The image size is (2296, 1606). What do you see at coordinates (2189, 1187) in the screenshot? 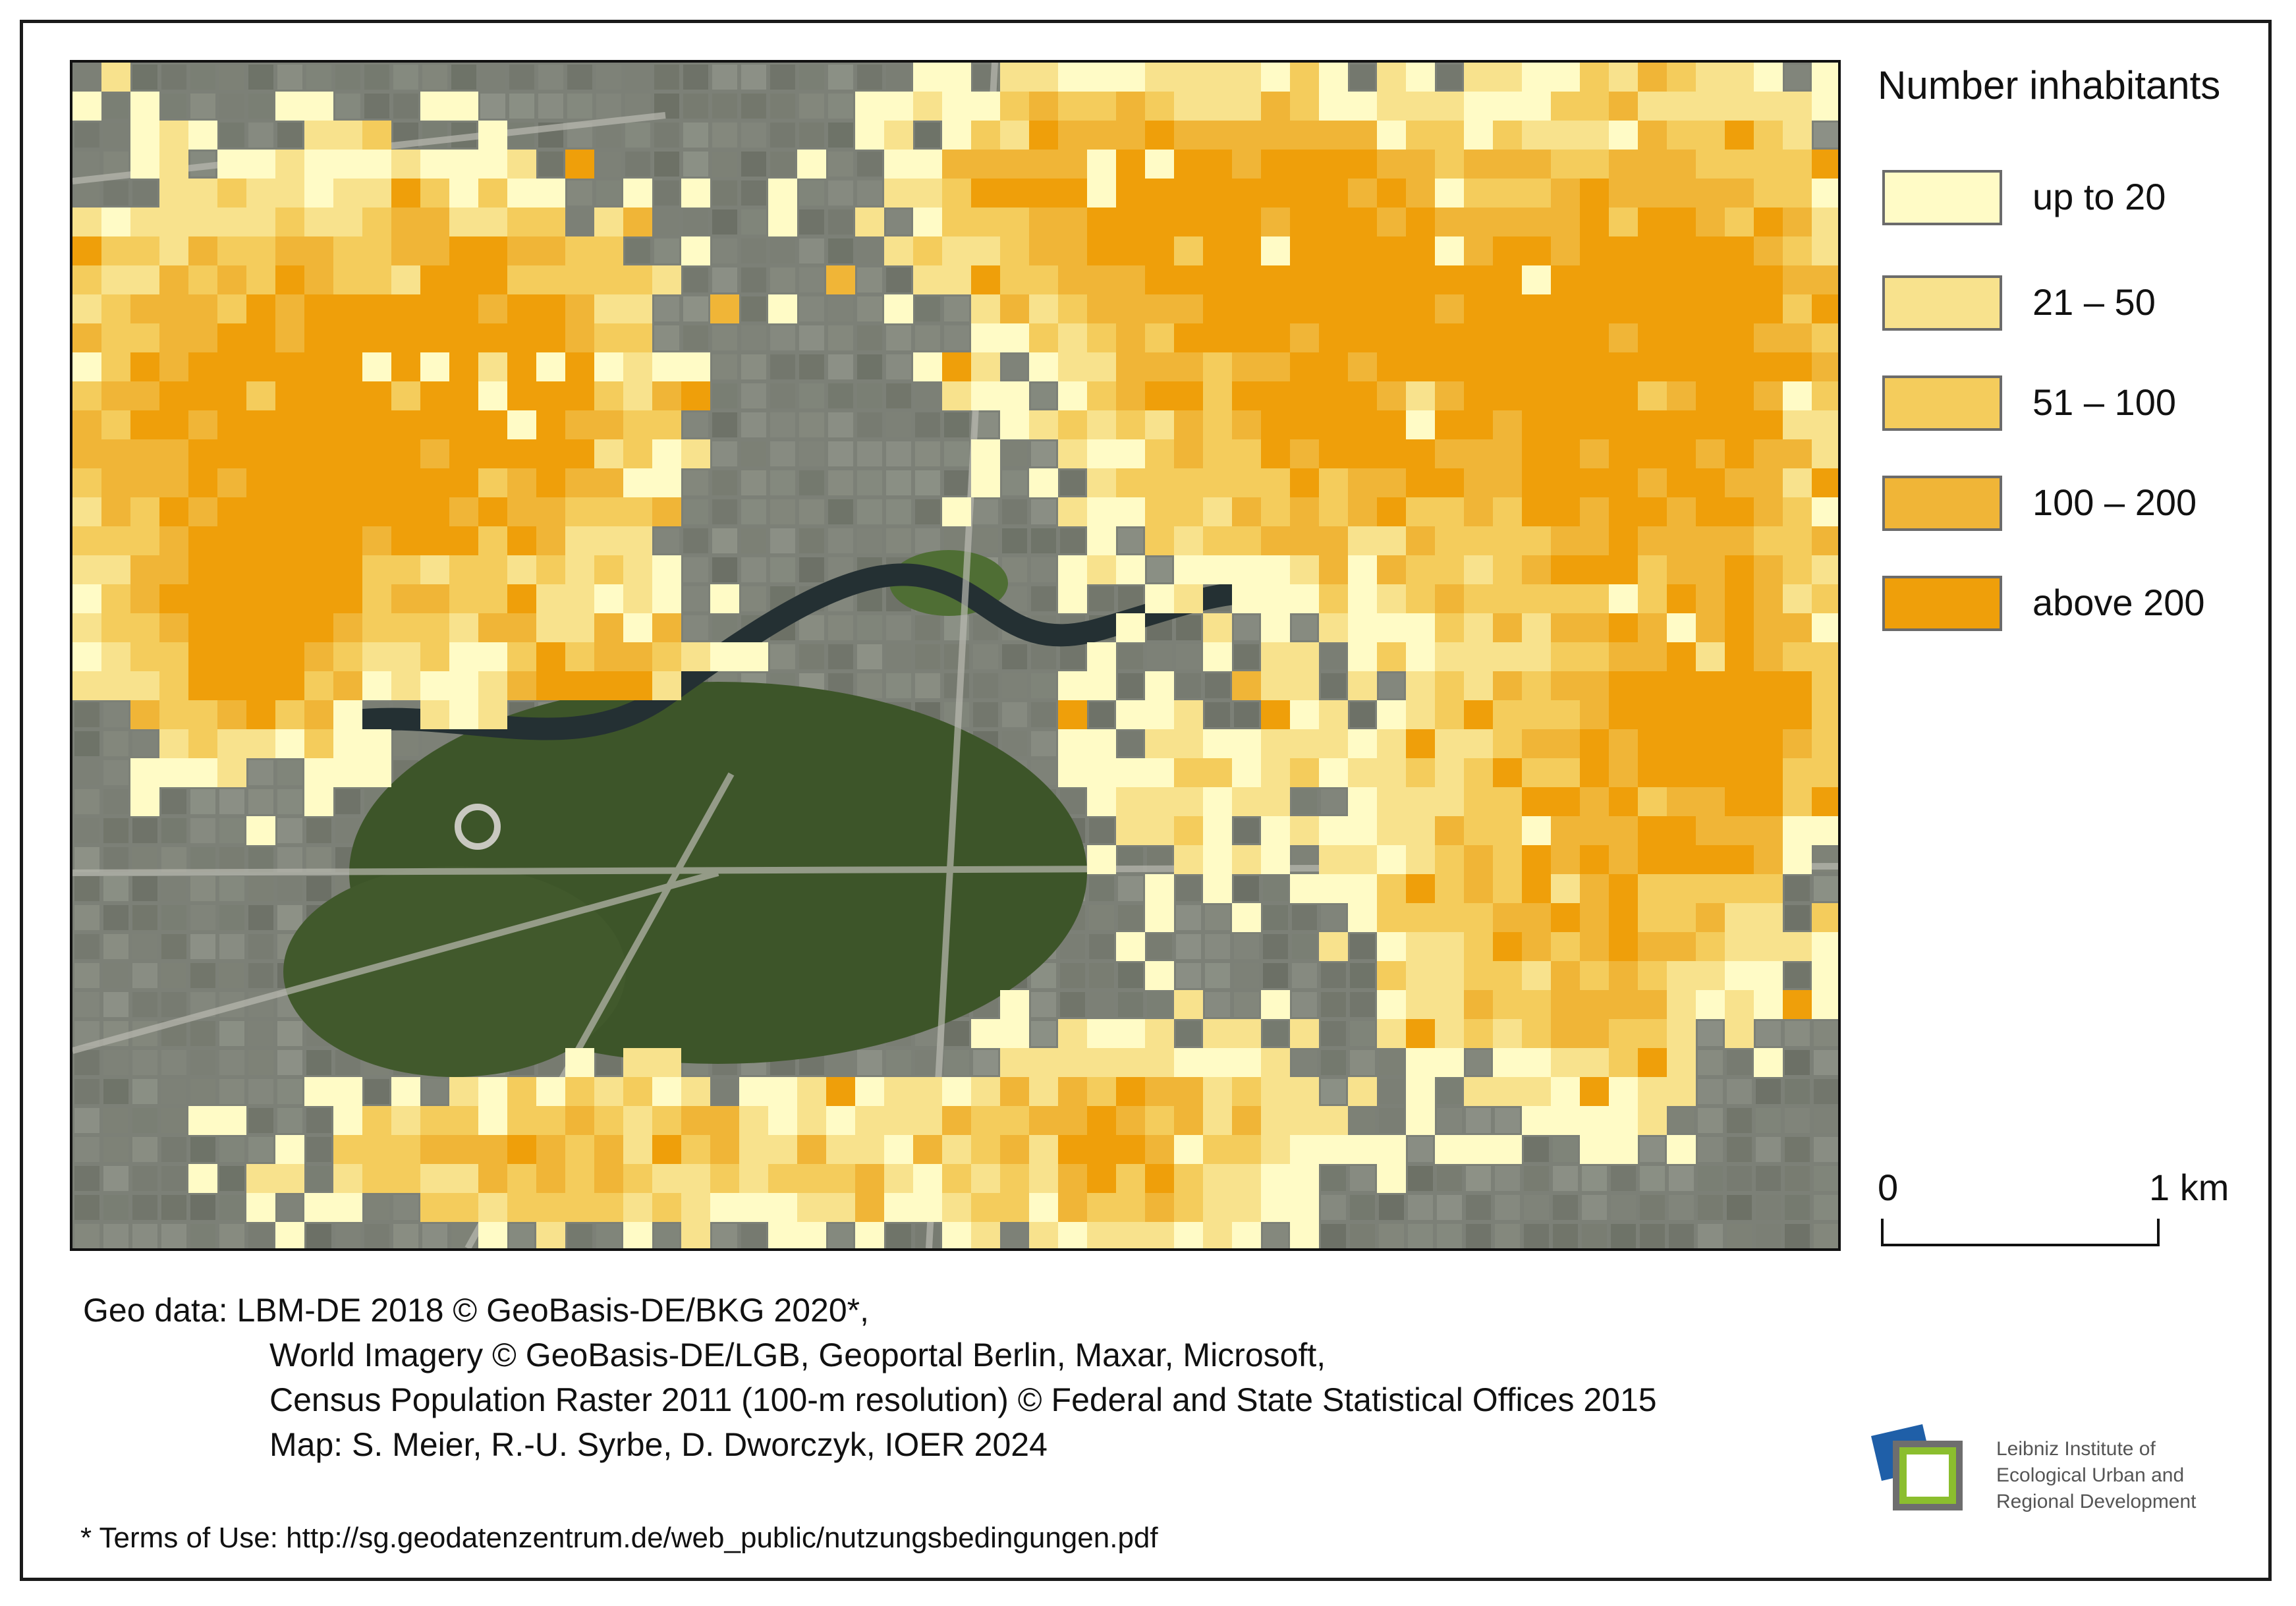
I see `scale-end-label: 1 km` at bounding box center [2189, 1187].